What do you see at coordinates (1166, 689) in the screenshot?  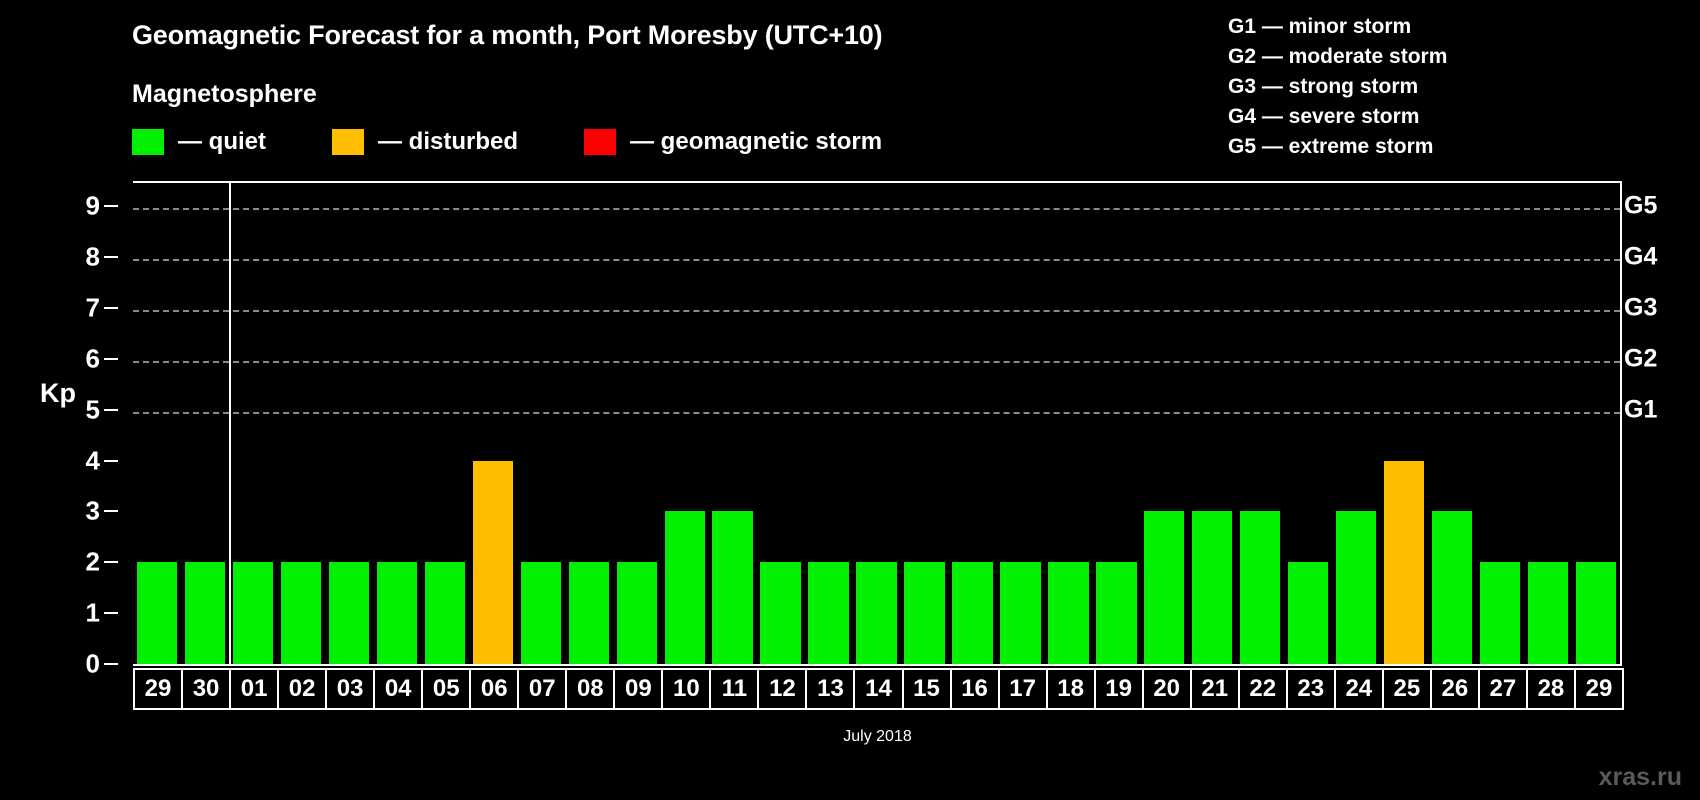 I see `x-axis-day-21: 20` at bounding box center [1166, 689].